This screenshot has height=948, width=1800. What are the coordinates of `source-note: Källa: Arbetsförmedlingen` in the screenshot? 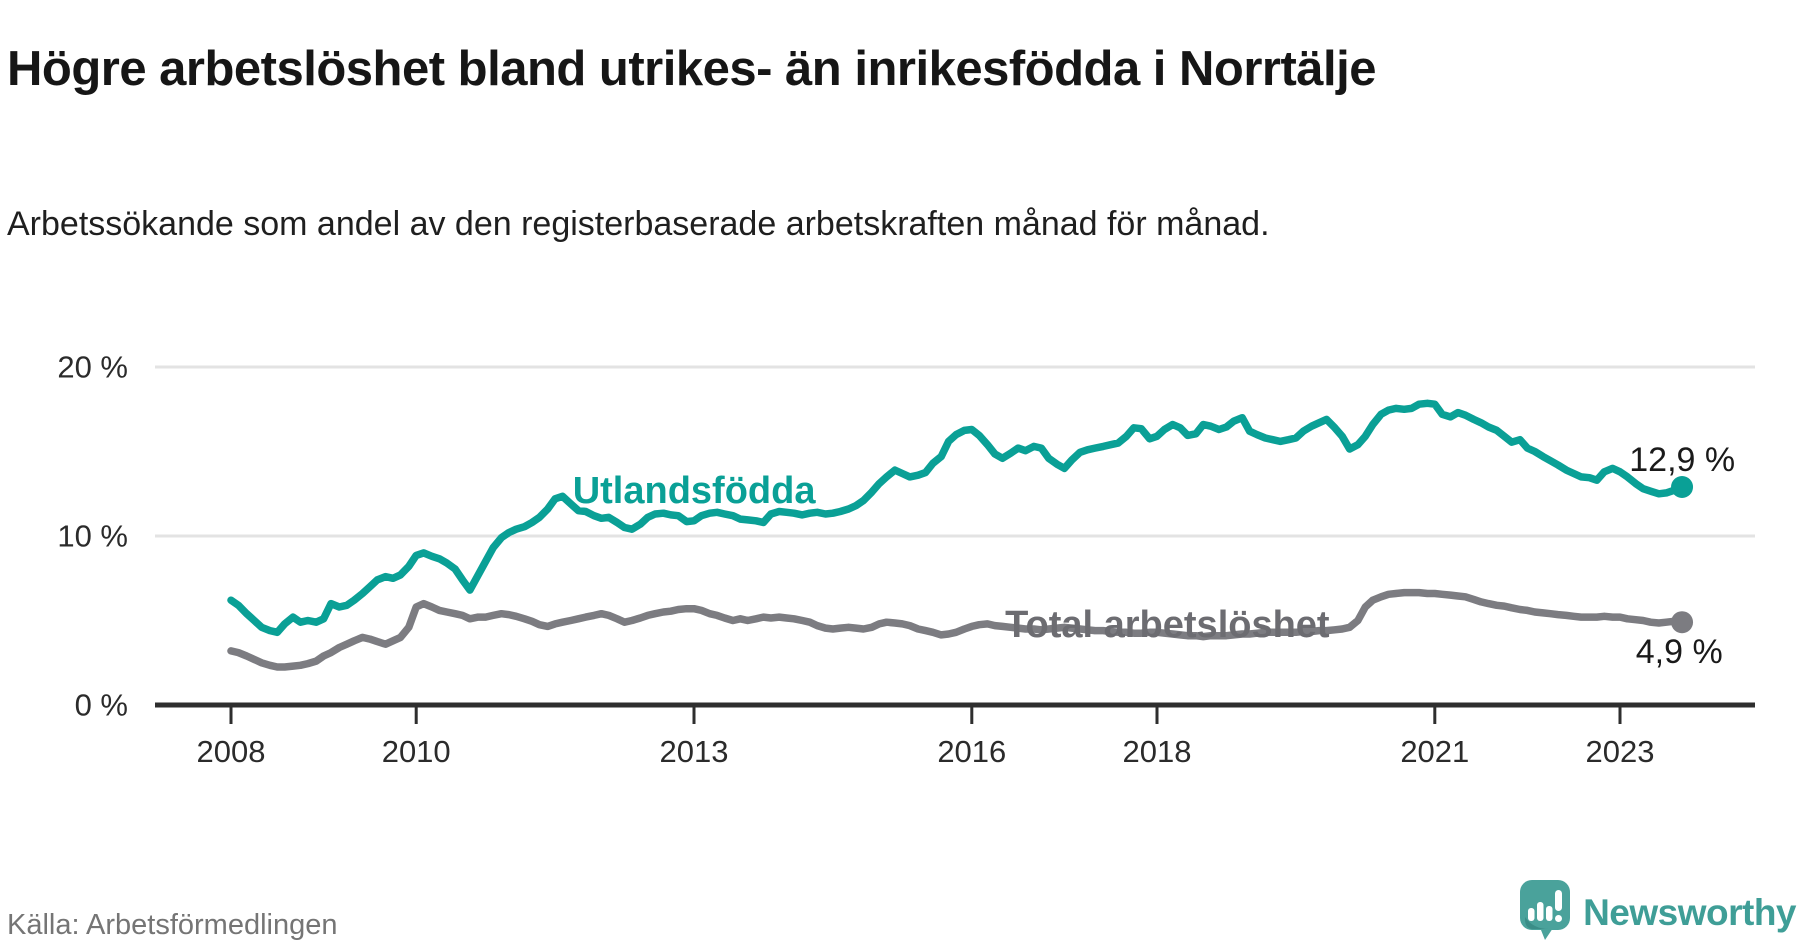 It's located at (172, 925).